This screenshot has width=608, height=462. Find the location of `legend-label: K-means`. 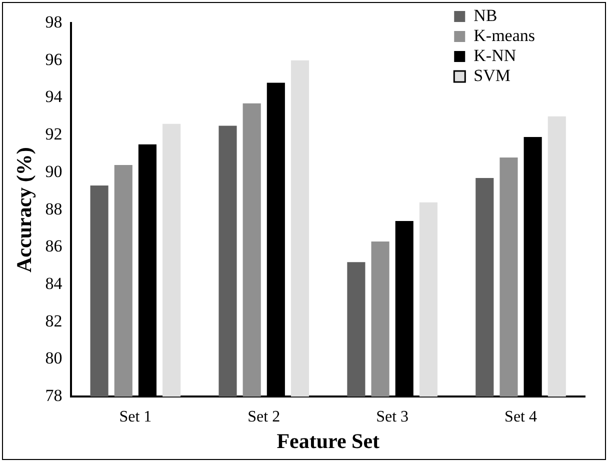

legend-label: K-means is located at coordinates (505, 35).